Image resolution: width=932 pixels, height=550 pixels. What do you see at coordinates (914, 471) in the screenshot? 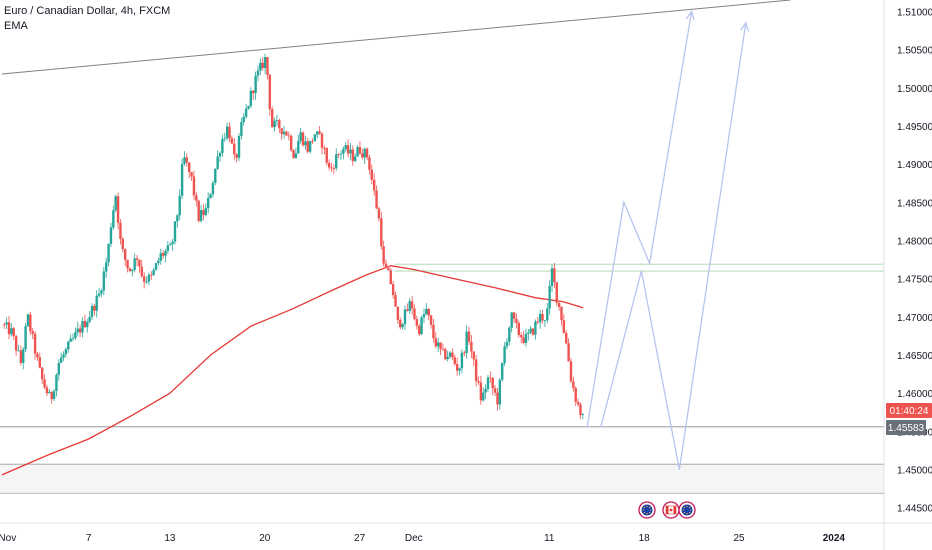
I see `price-tick-label: 1.45000` at bounding box center [914, 471].